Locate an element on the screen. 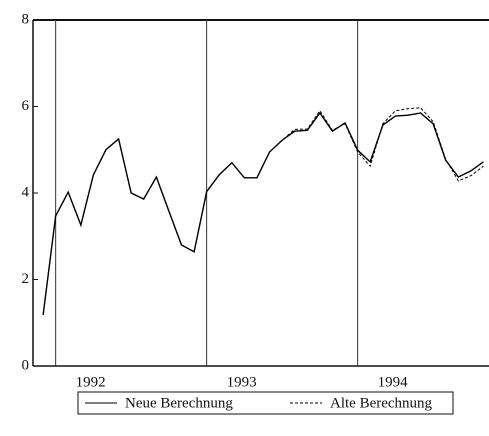  legend-label: Alte Berechnung is located at coordinates (381, 403).